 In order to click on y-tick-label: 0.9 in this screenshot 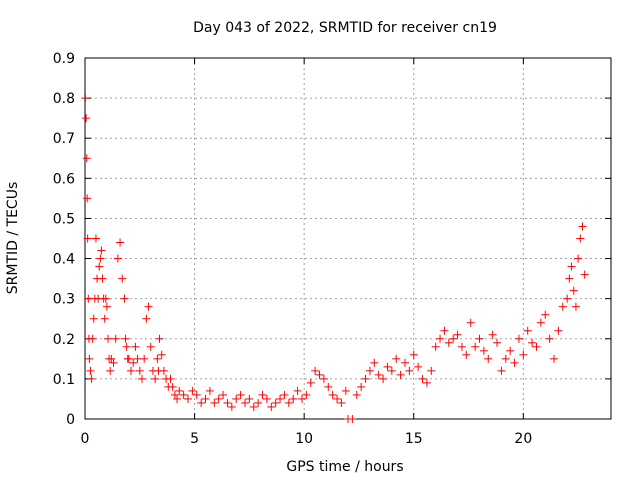, I will do `click(64, 59)`.